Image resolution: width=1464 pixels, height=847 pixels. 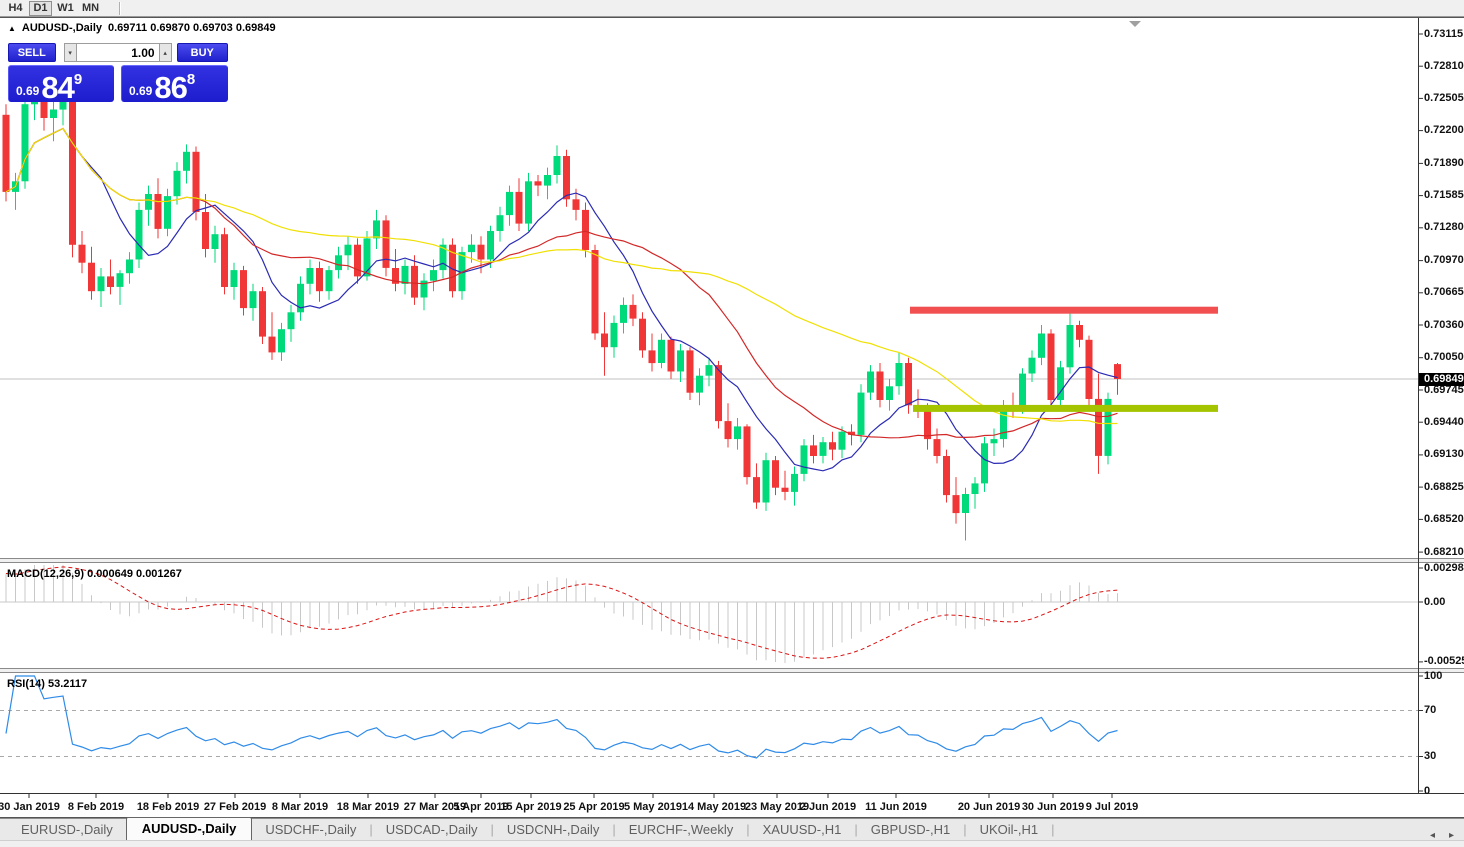 What do you see at coordinates (1444, 661) in the screenshot?
I see `macd-axis-label: -0.005256` at bounding box center [1444, 661].